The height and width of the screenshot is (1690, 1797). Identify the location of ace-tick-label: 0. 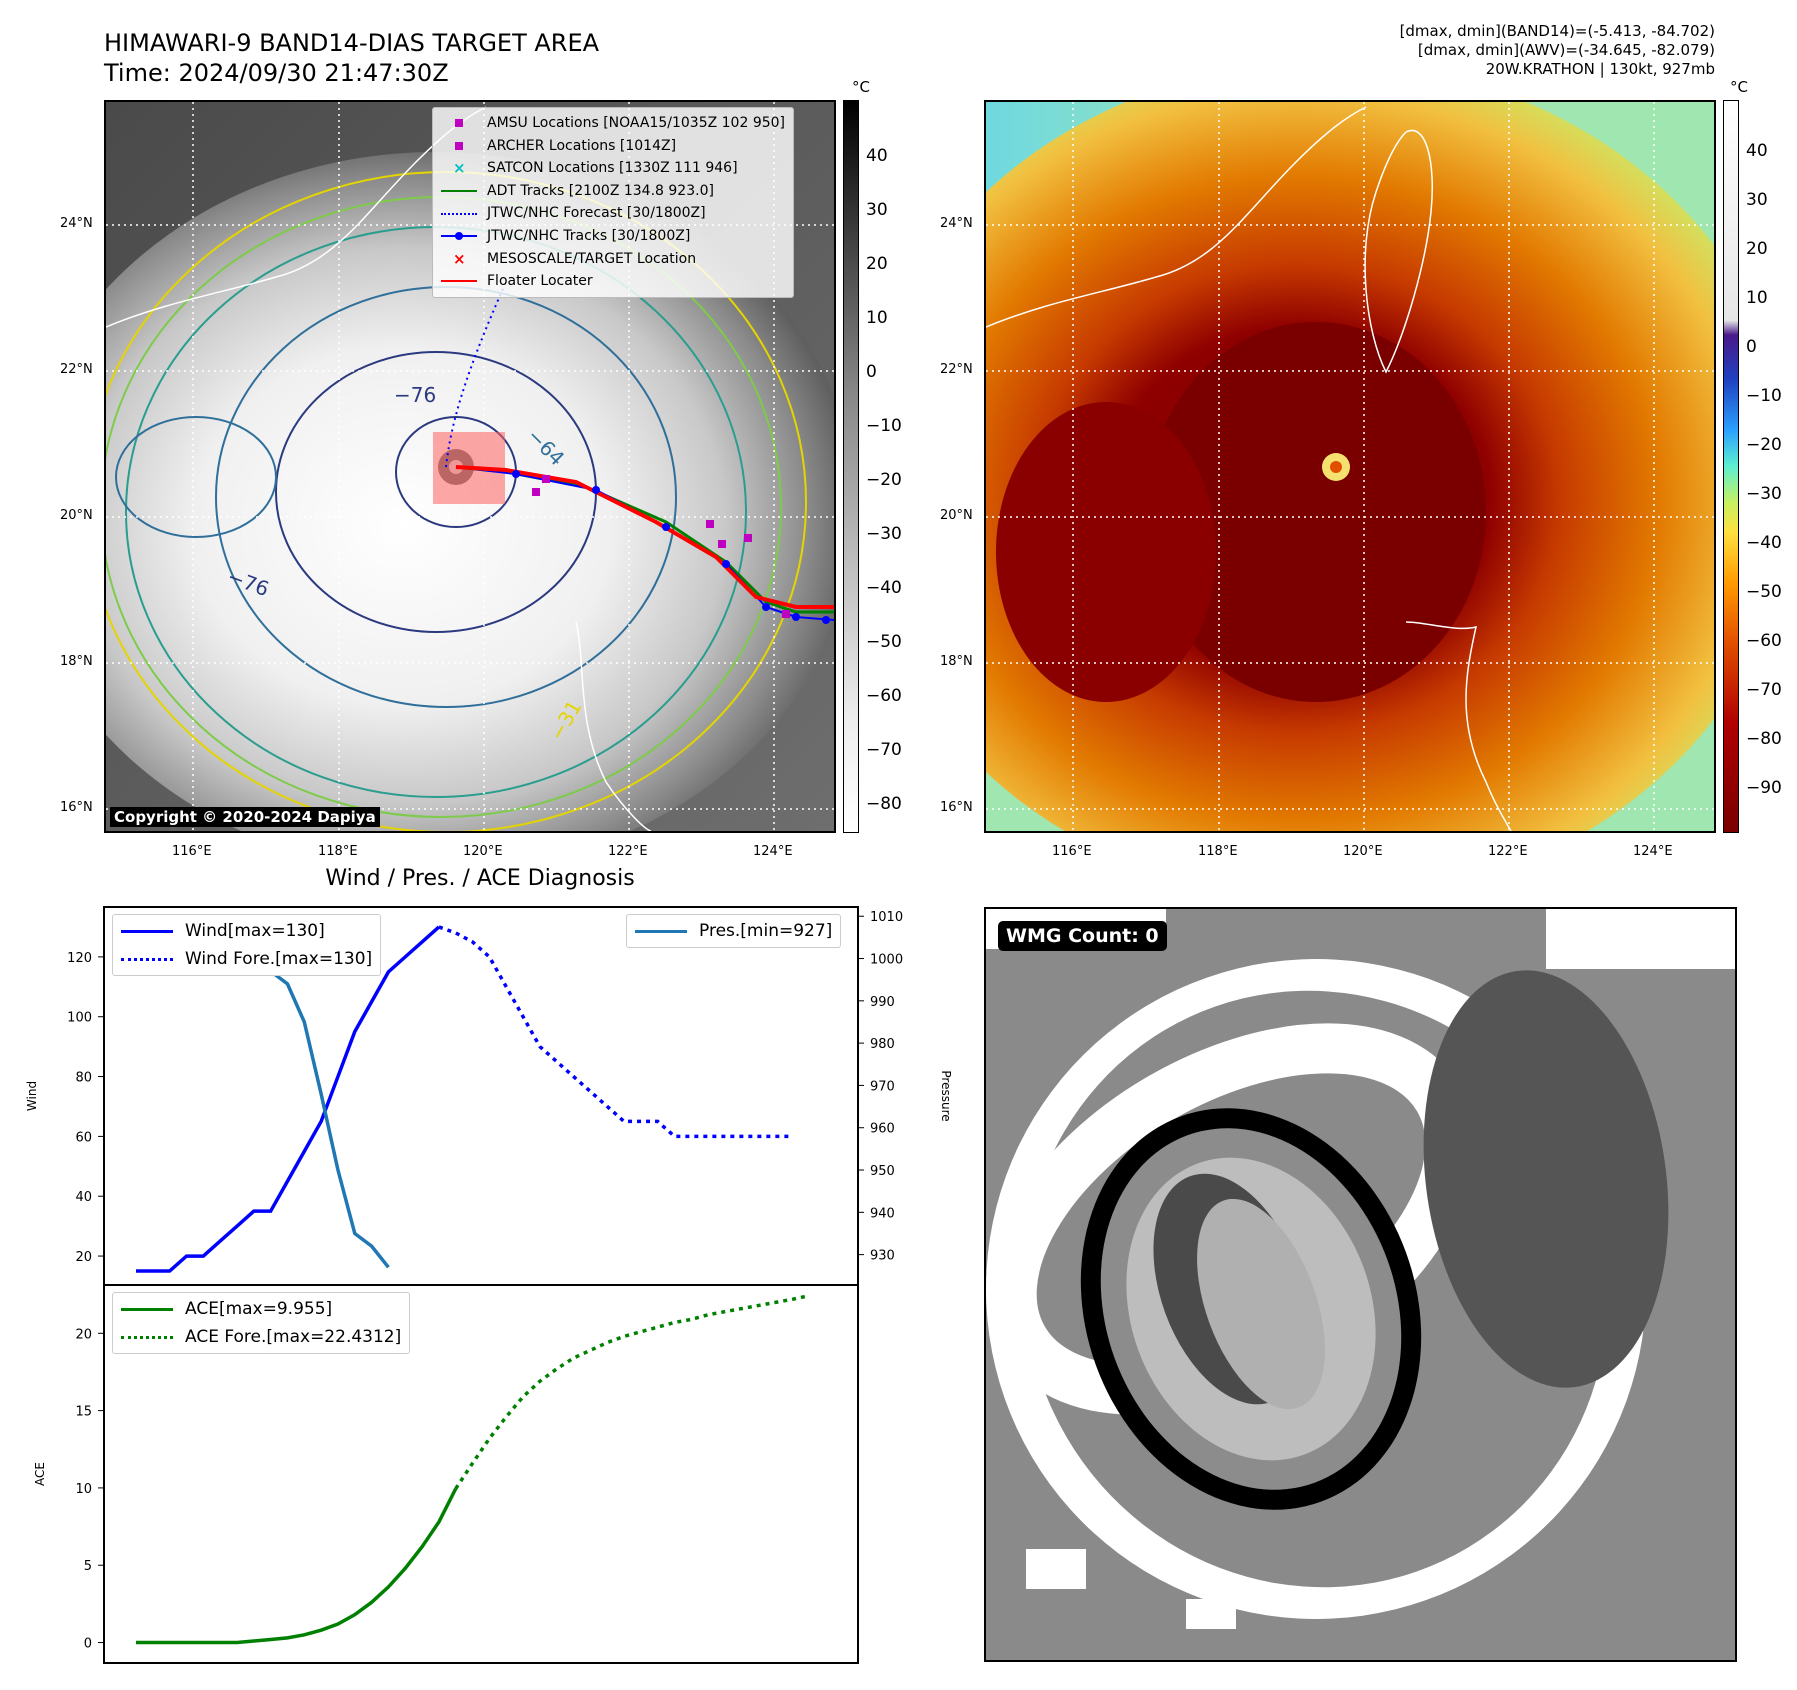
(88, 1644).